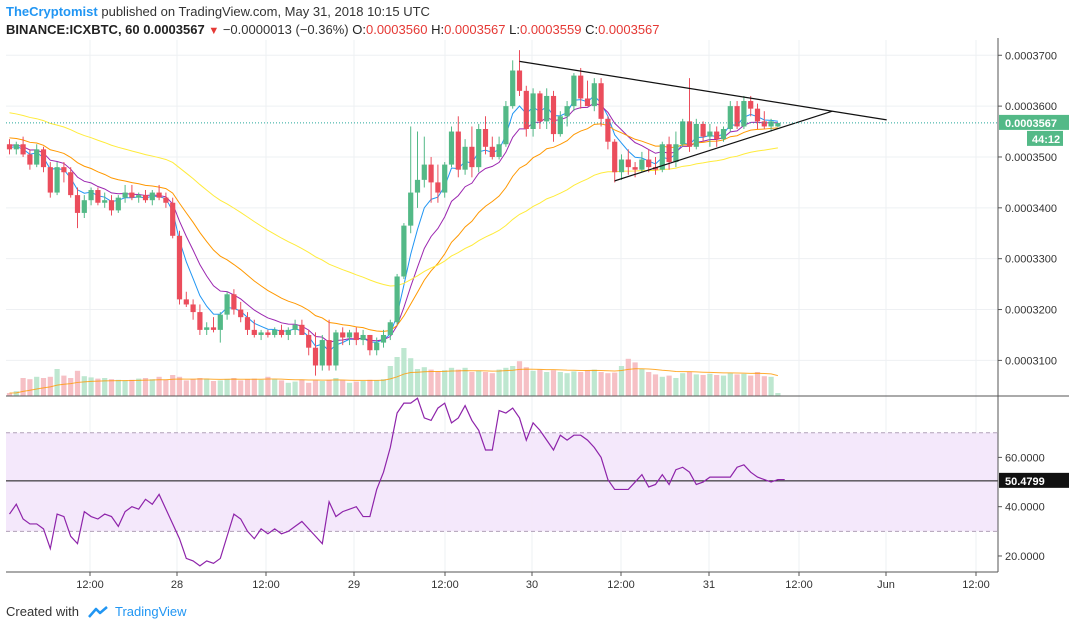  Describe the element at coordinates (73, 29) in the screenshot. I see `symbol-label: BINANCE:ICXBTC, 60` at that location.